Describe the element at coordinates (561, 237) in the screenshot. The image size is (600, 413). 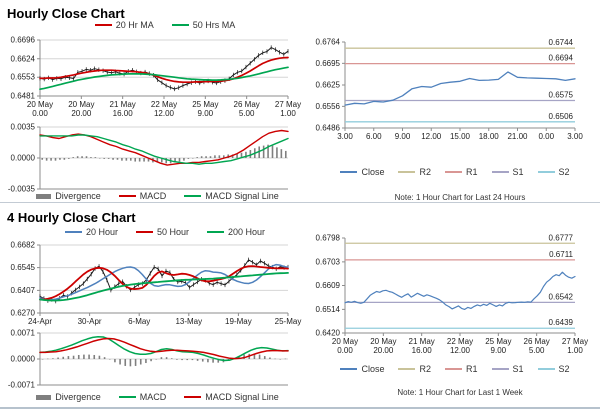
I see `svg-text: 0.6777` at that location.